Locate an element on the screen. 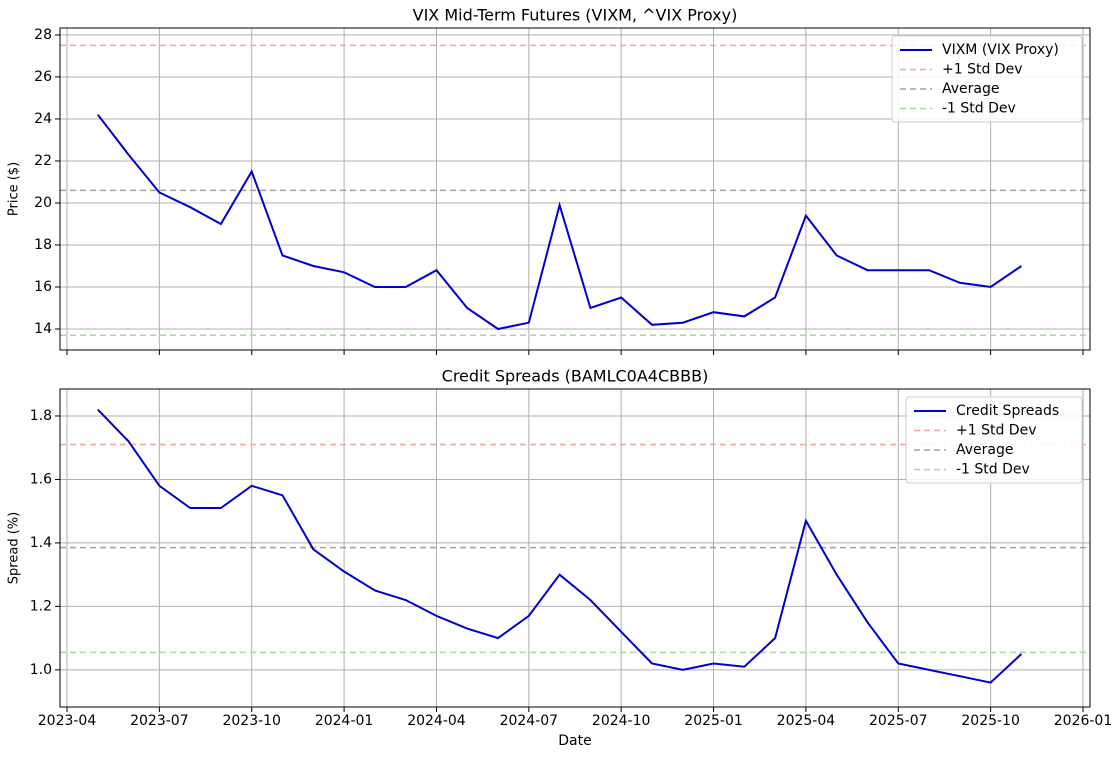  y-tick-label: 16 is located at coordinates (43, 287).